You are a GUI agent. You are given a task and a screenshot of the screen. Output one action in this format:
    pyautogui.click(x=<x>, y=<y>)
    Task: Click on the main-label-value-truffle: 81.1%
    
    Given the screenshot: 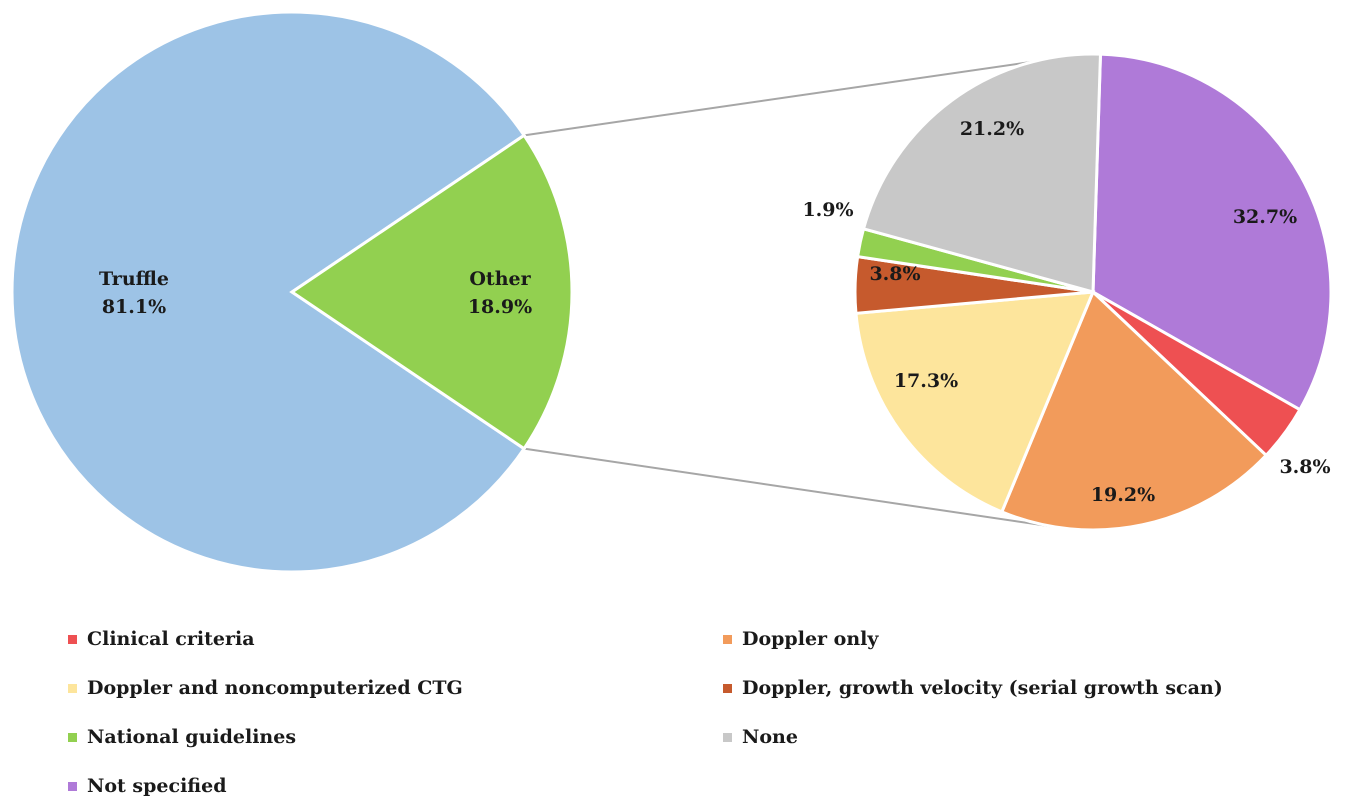 What is the action you would take?
    pyautogui.click(x=134, y=307)
    